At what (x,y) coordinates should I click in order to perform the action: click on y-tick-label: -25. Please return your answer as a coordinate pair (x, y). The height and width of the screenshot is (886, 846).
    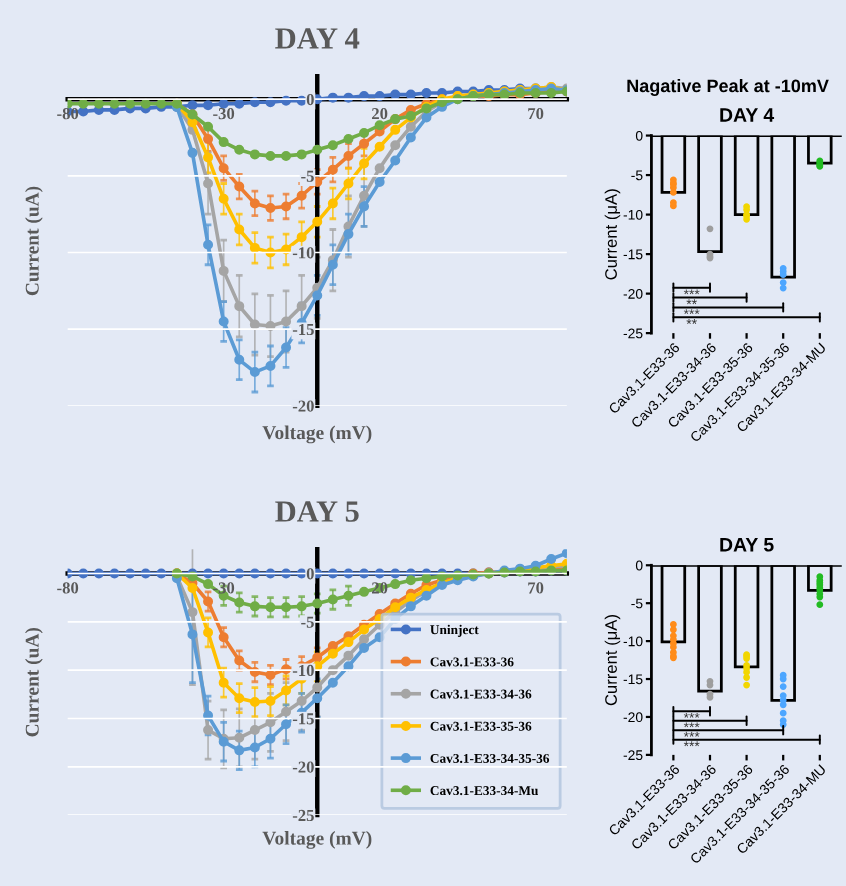
    Looking at the image, I should click on (303, 815).